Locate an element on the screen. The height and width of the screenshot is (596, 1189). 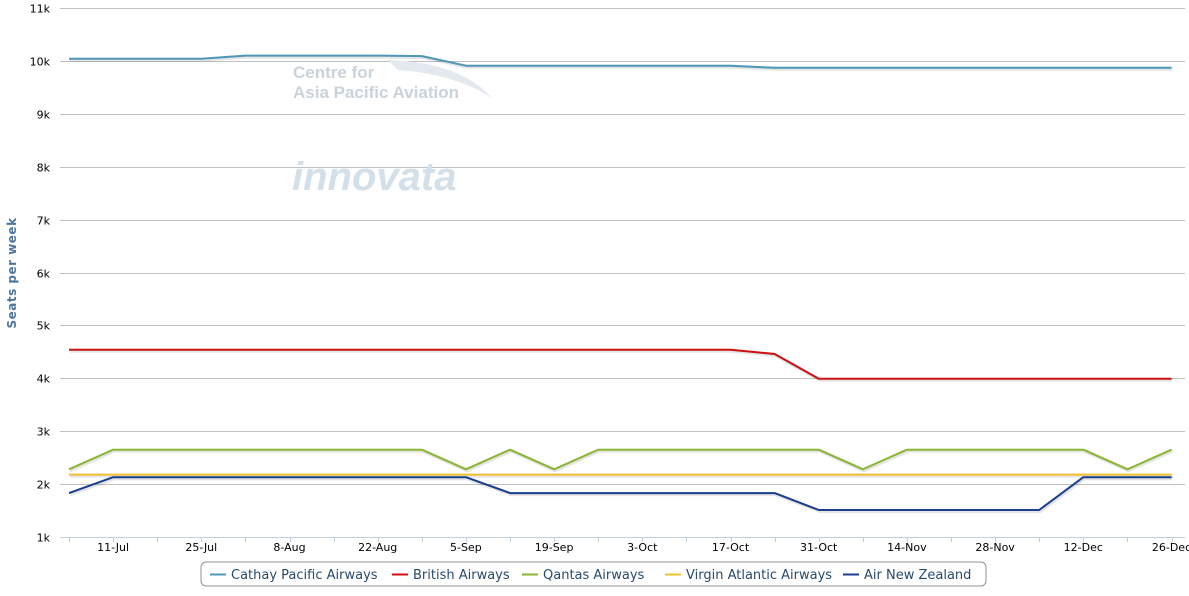
y-tick-label: 4k is located at coordinates (44, 379).